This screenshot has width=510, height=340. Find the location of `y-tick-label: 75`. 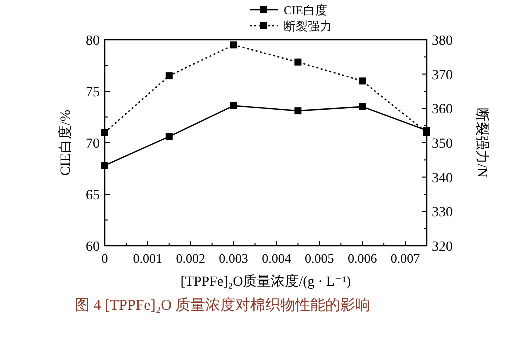

y-tick-label: 75 is located at coordinates (93, 93).